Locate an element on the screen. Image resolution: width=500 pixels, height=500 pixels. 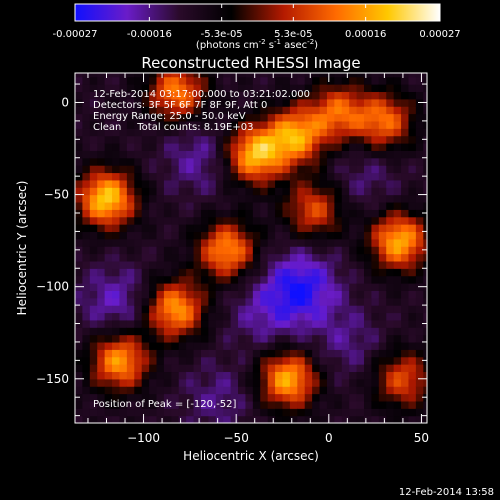
colorbar-tick-label: 0.00016 is located at coordinates (365, 34).